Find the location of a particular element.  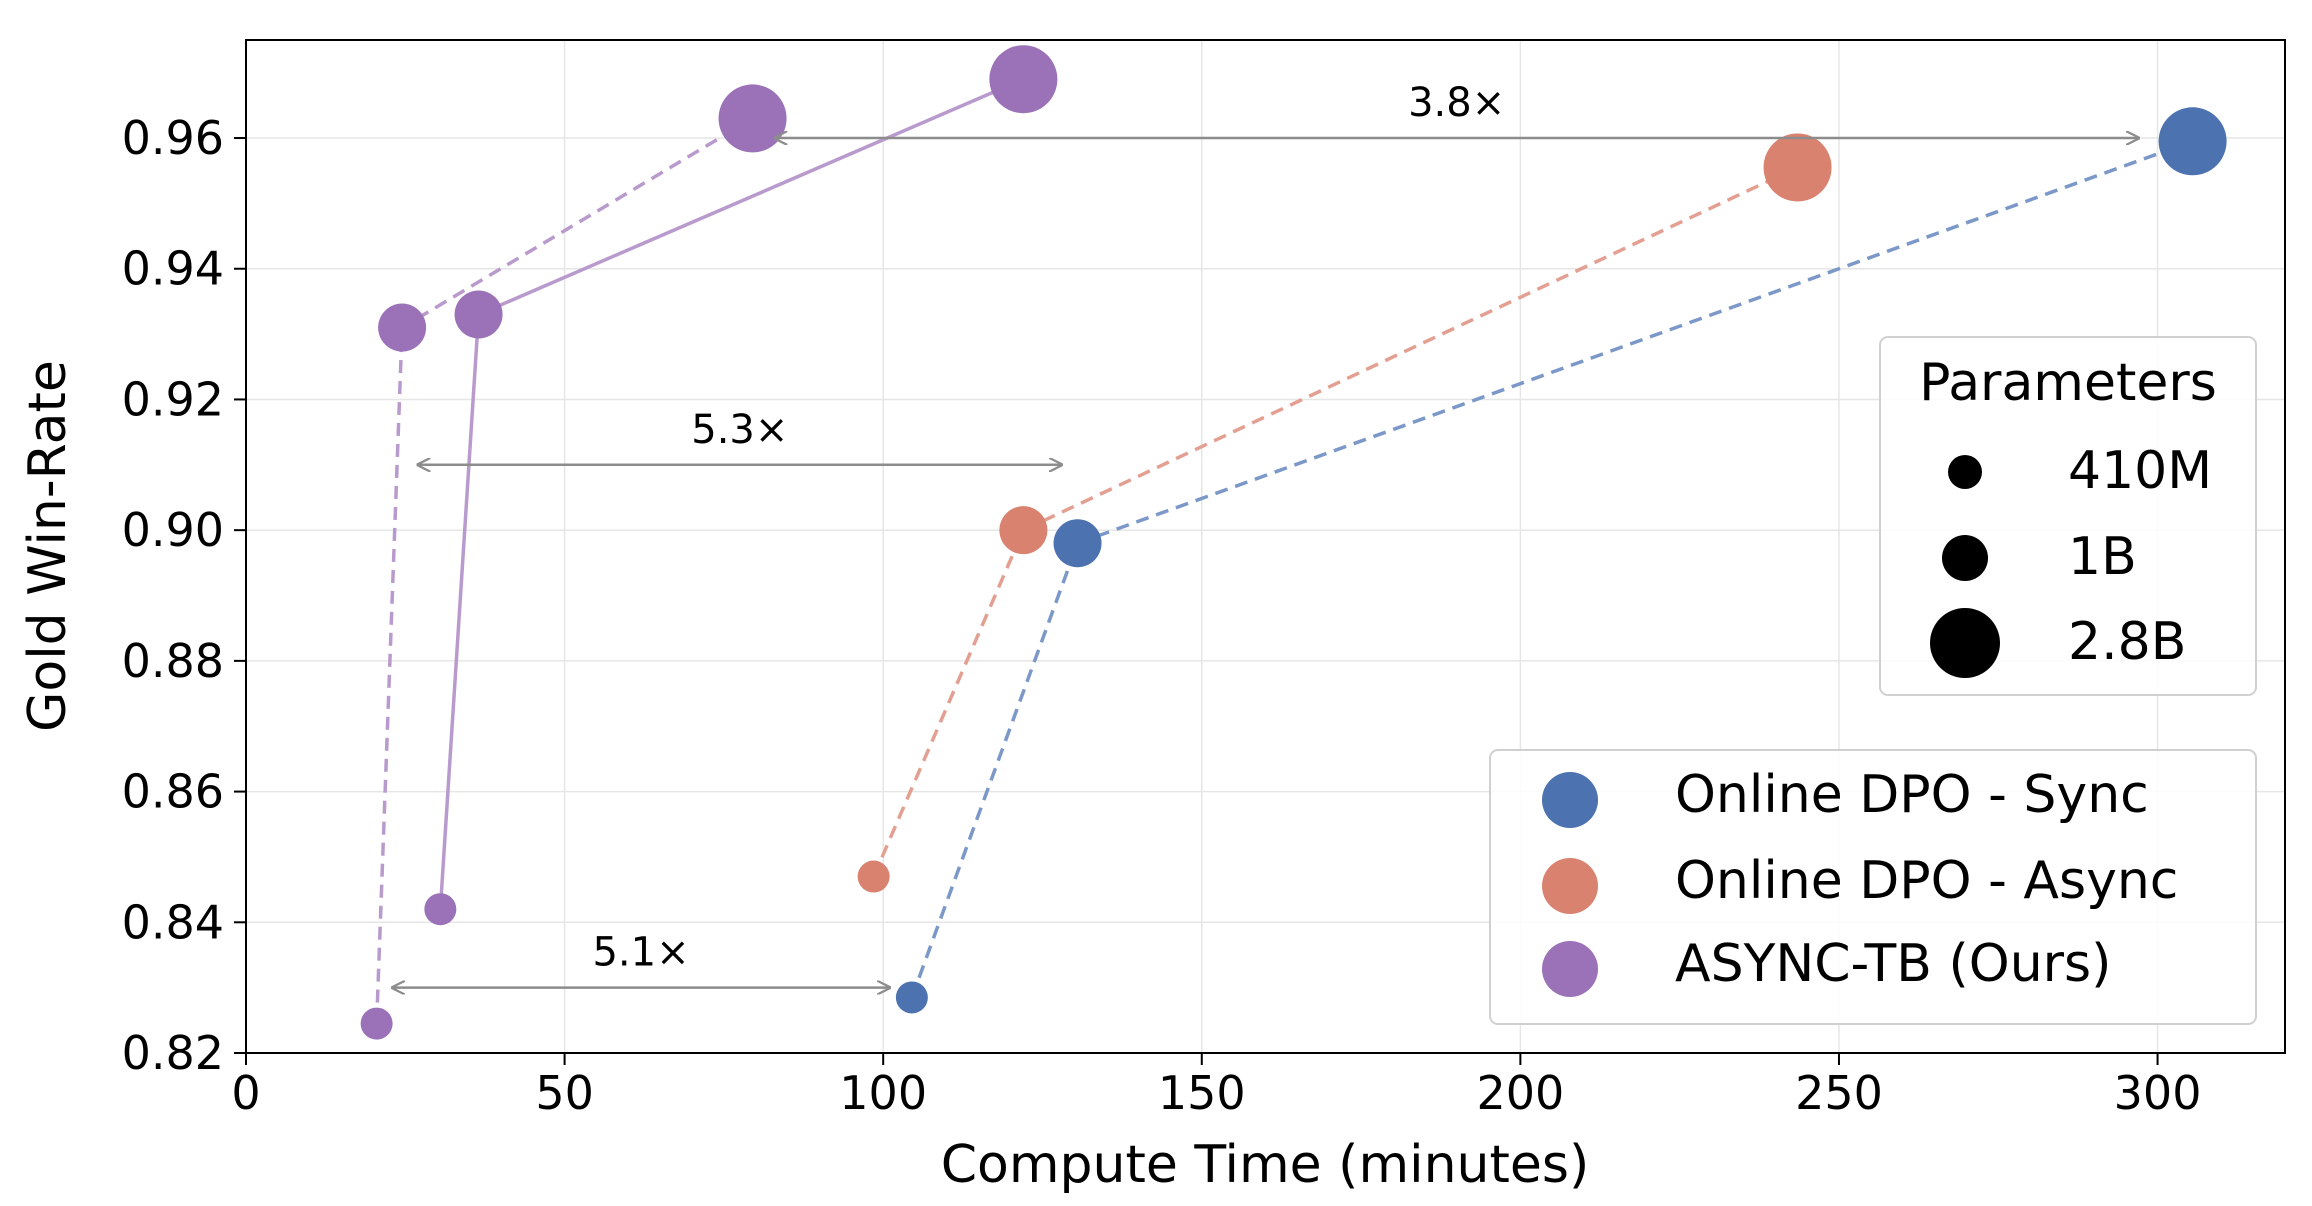

size-legend: Parameters 410M 1B 2.8B is located at coordinates (2068, 516).